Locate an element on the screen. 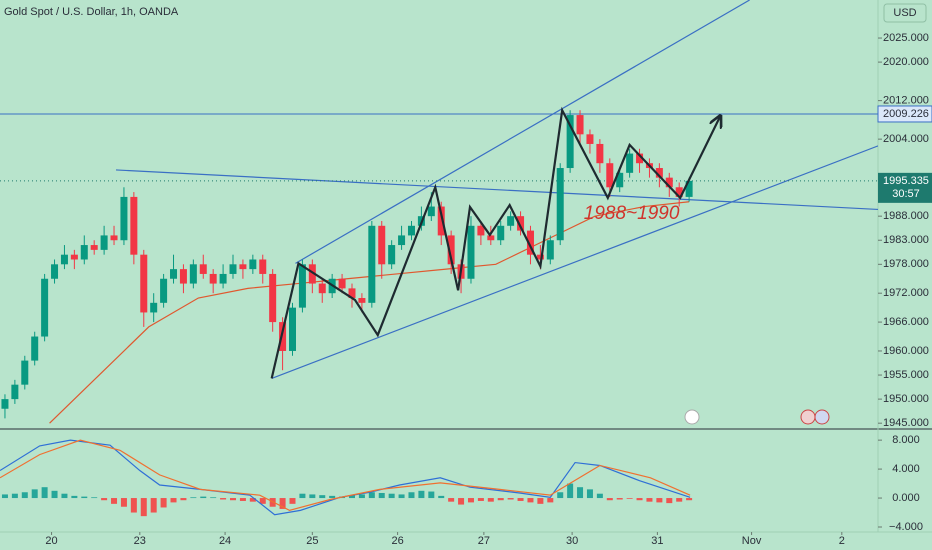  hline-label: 2009.226 is located at coordinates (906, 114).